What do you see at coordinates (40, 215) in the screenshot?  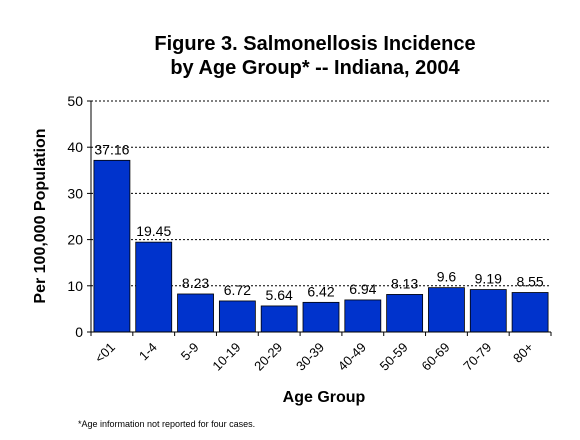 I see `y-axis-label: Per 100,000 Population` at bounding box center [40, 215].